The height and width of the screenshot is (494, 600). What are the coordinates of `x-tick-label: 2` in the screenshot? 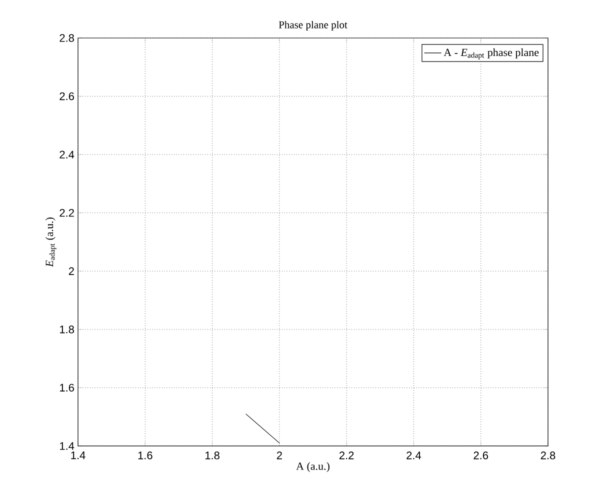 It's located at (279, 456).